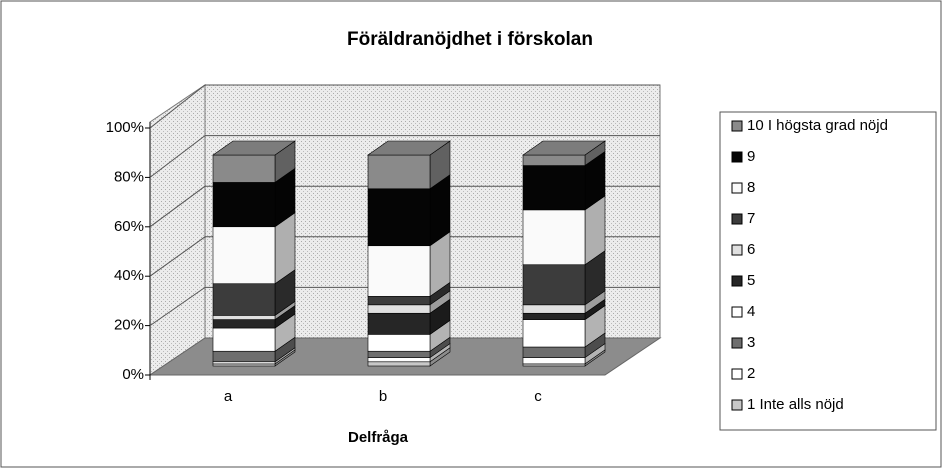 This screenshot has height=468, width=942. I want to click on legend-label: 10 I högsta grad nöjd, so click(817, 125).